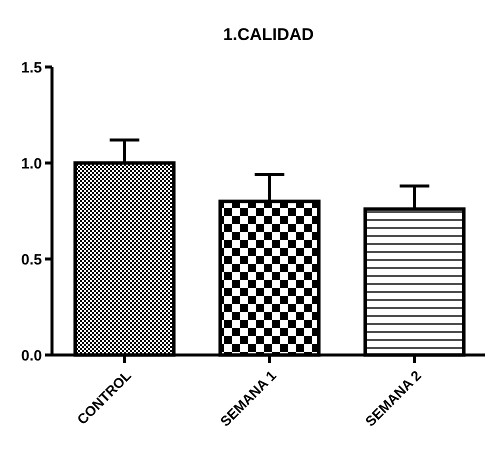 This screenshot has height=470, width=486. I want to click on y-tick-label: 0.0, so click(31, 355).